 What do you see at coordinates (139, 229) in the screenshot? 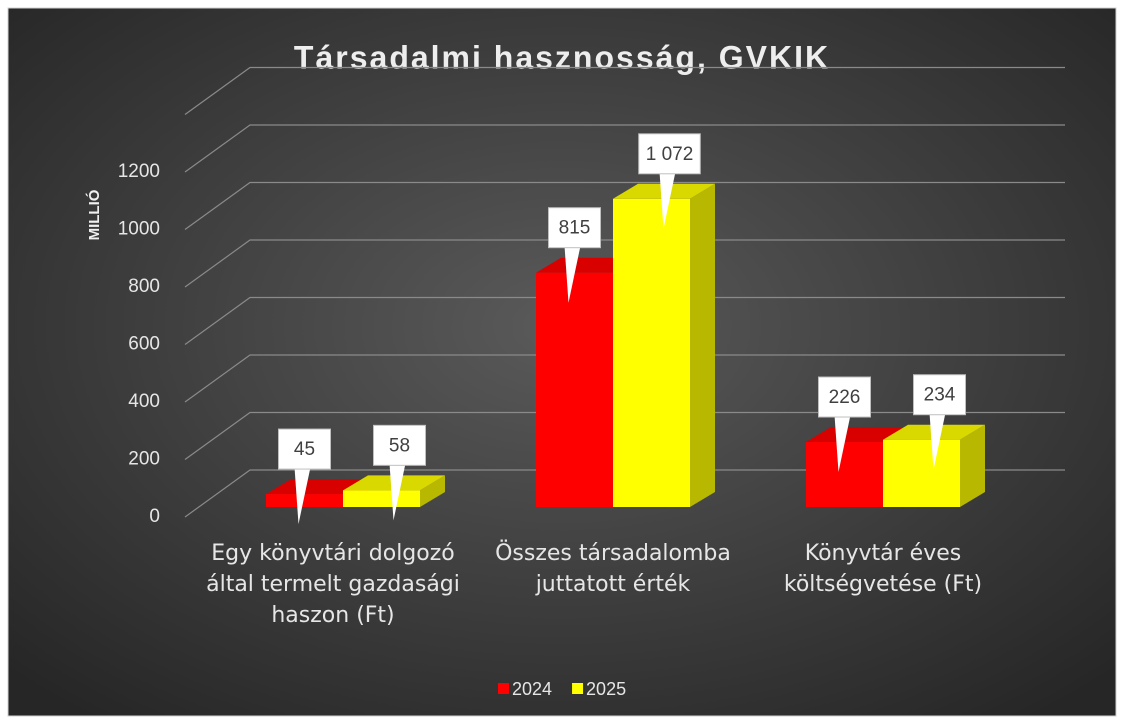
I see `y-tick-label: 1000` at bounding box center [139, 229].